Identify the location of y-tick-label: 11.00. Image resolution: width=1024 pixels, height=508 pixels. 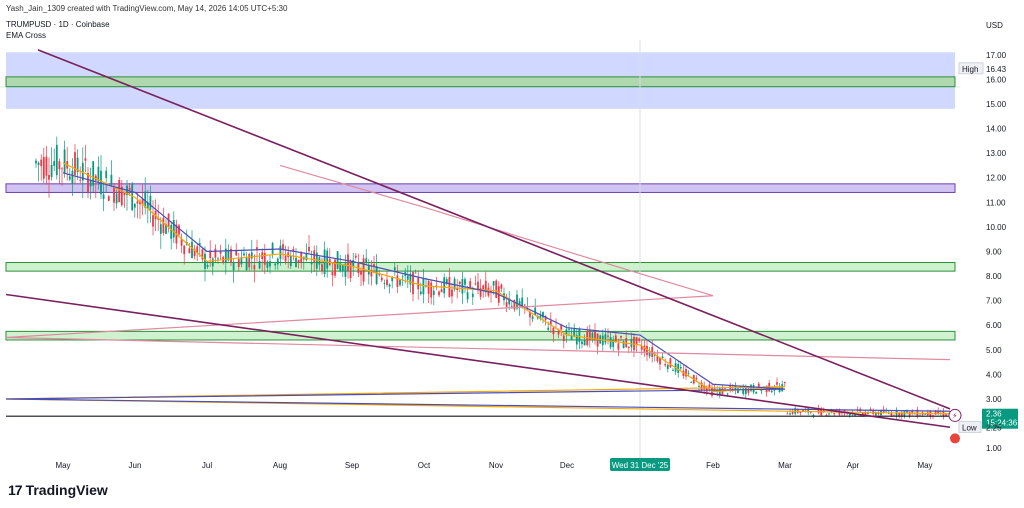
(996, 202).